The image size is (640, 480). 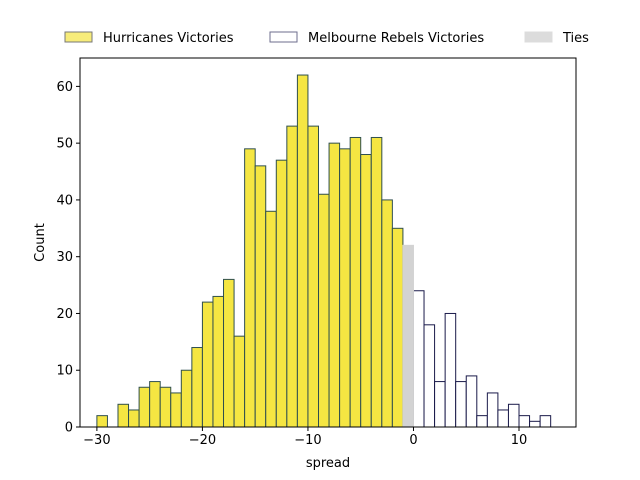 I want to click on x-axis-label: spread, so click(x=328, y=463).